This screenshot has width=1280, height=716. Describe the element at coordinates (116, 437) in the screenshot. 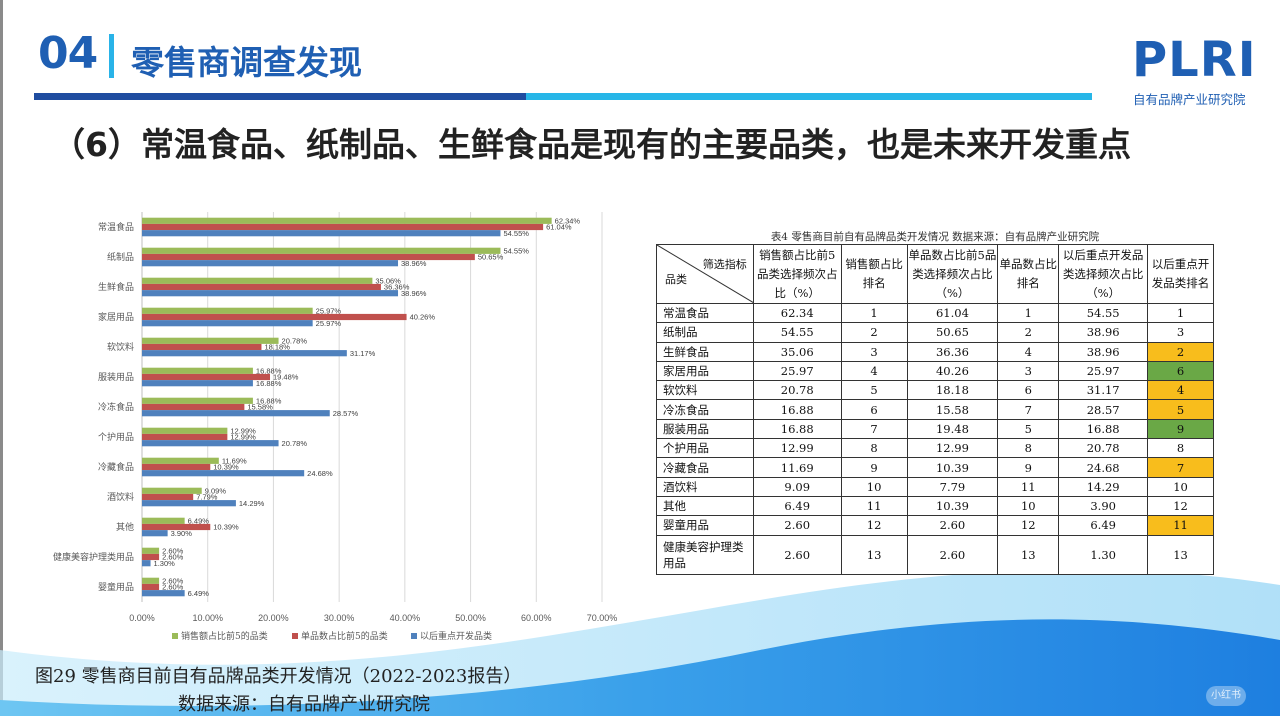

I see `category-label: 个护用品` at that location.